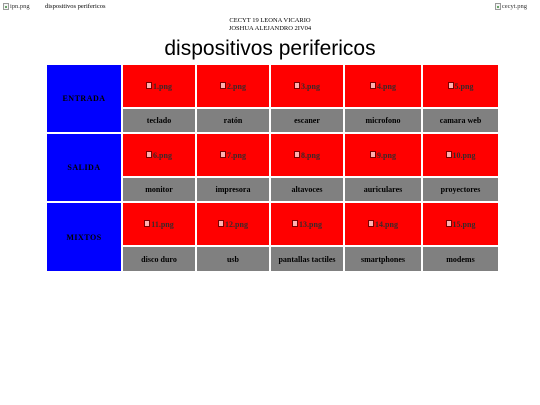  Describe the element at coordinates (310, 86) in the screenshot. I see `device-image-alt: 3.png` at that location.